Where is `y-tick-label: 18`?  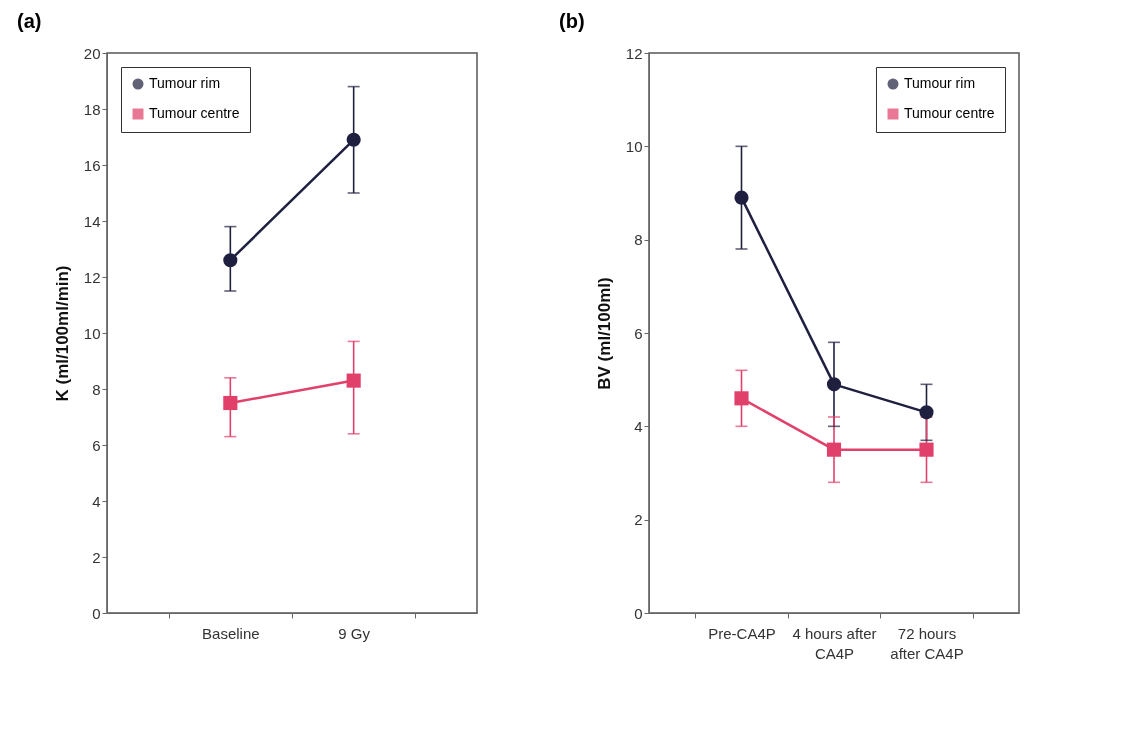 y-tick-label: 18 is located at coordinates (92, 109).